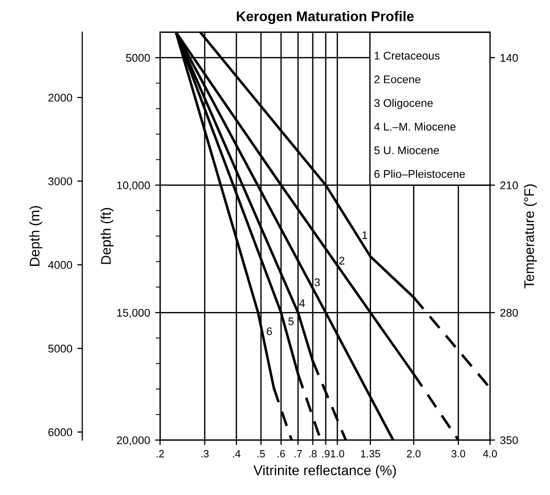  Describe the element at coordinates (133, 441) in the screenshot. I see `y-tick-label: 20,000` at that location.